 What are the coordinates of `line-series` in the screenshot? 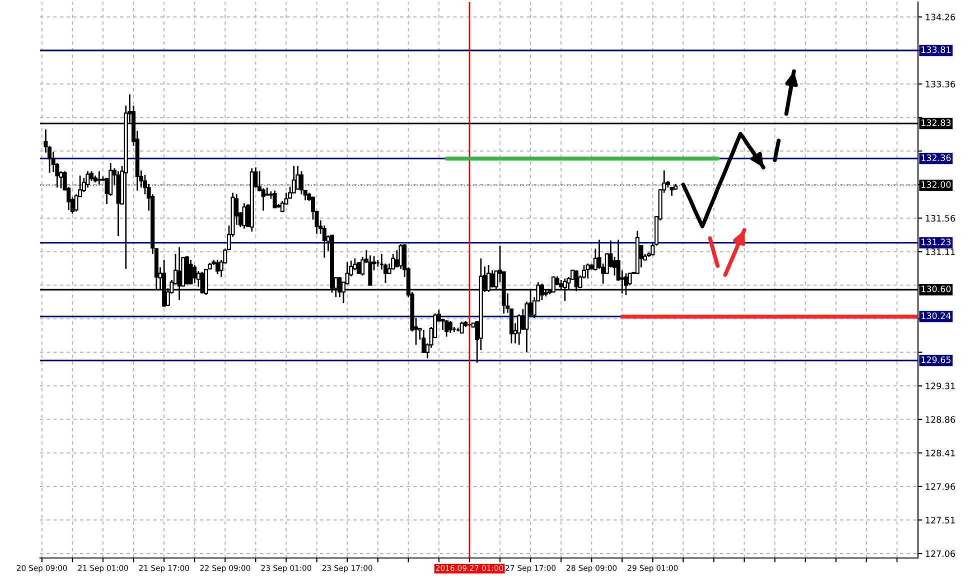 It's located at (723, 180).